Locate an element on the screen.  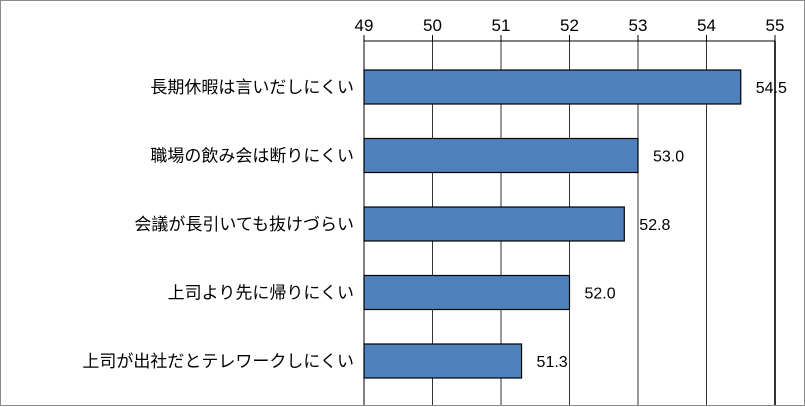
x-tick-label: 55 is located at coordinates (775, 25).